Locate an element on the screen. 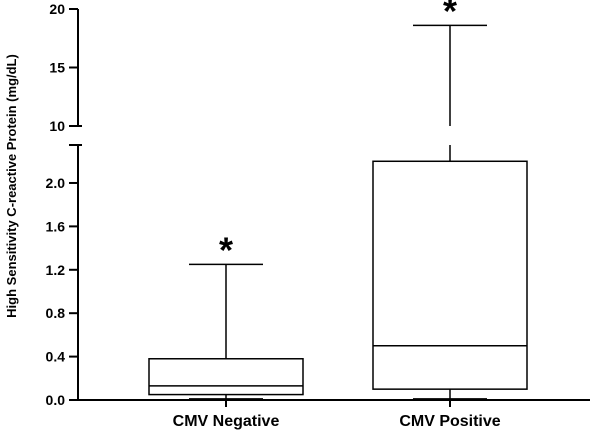 This screenshot has height=432, width=600. y-tick-label: 0.0 is located at coordinates (56, 400).